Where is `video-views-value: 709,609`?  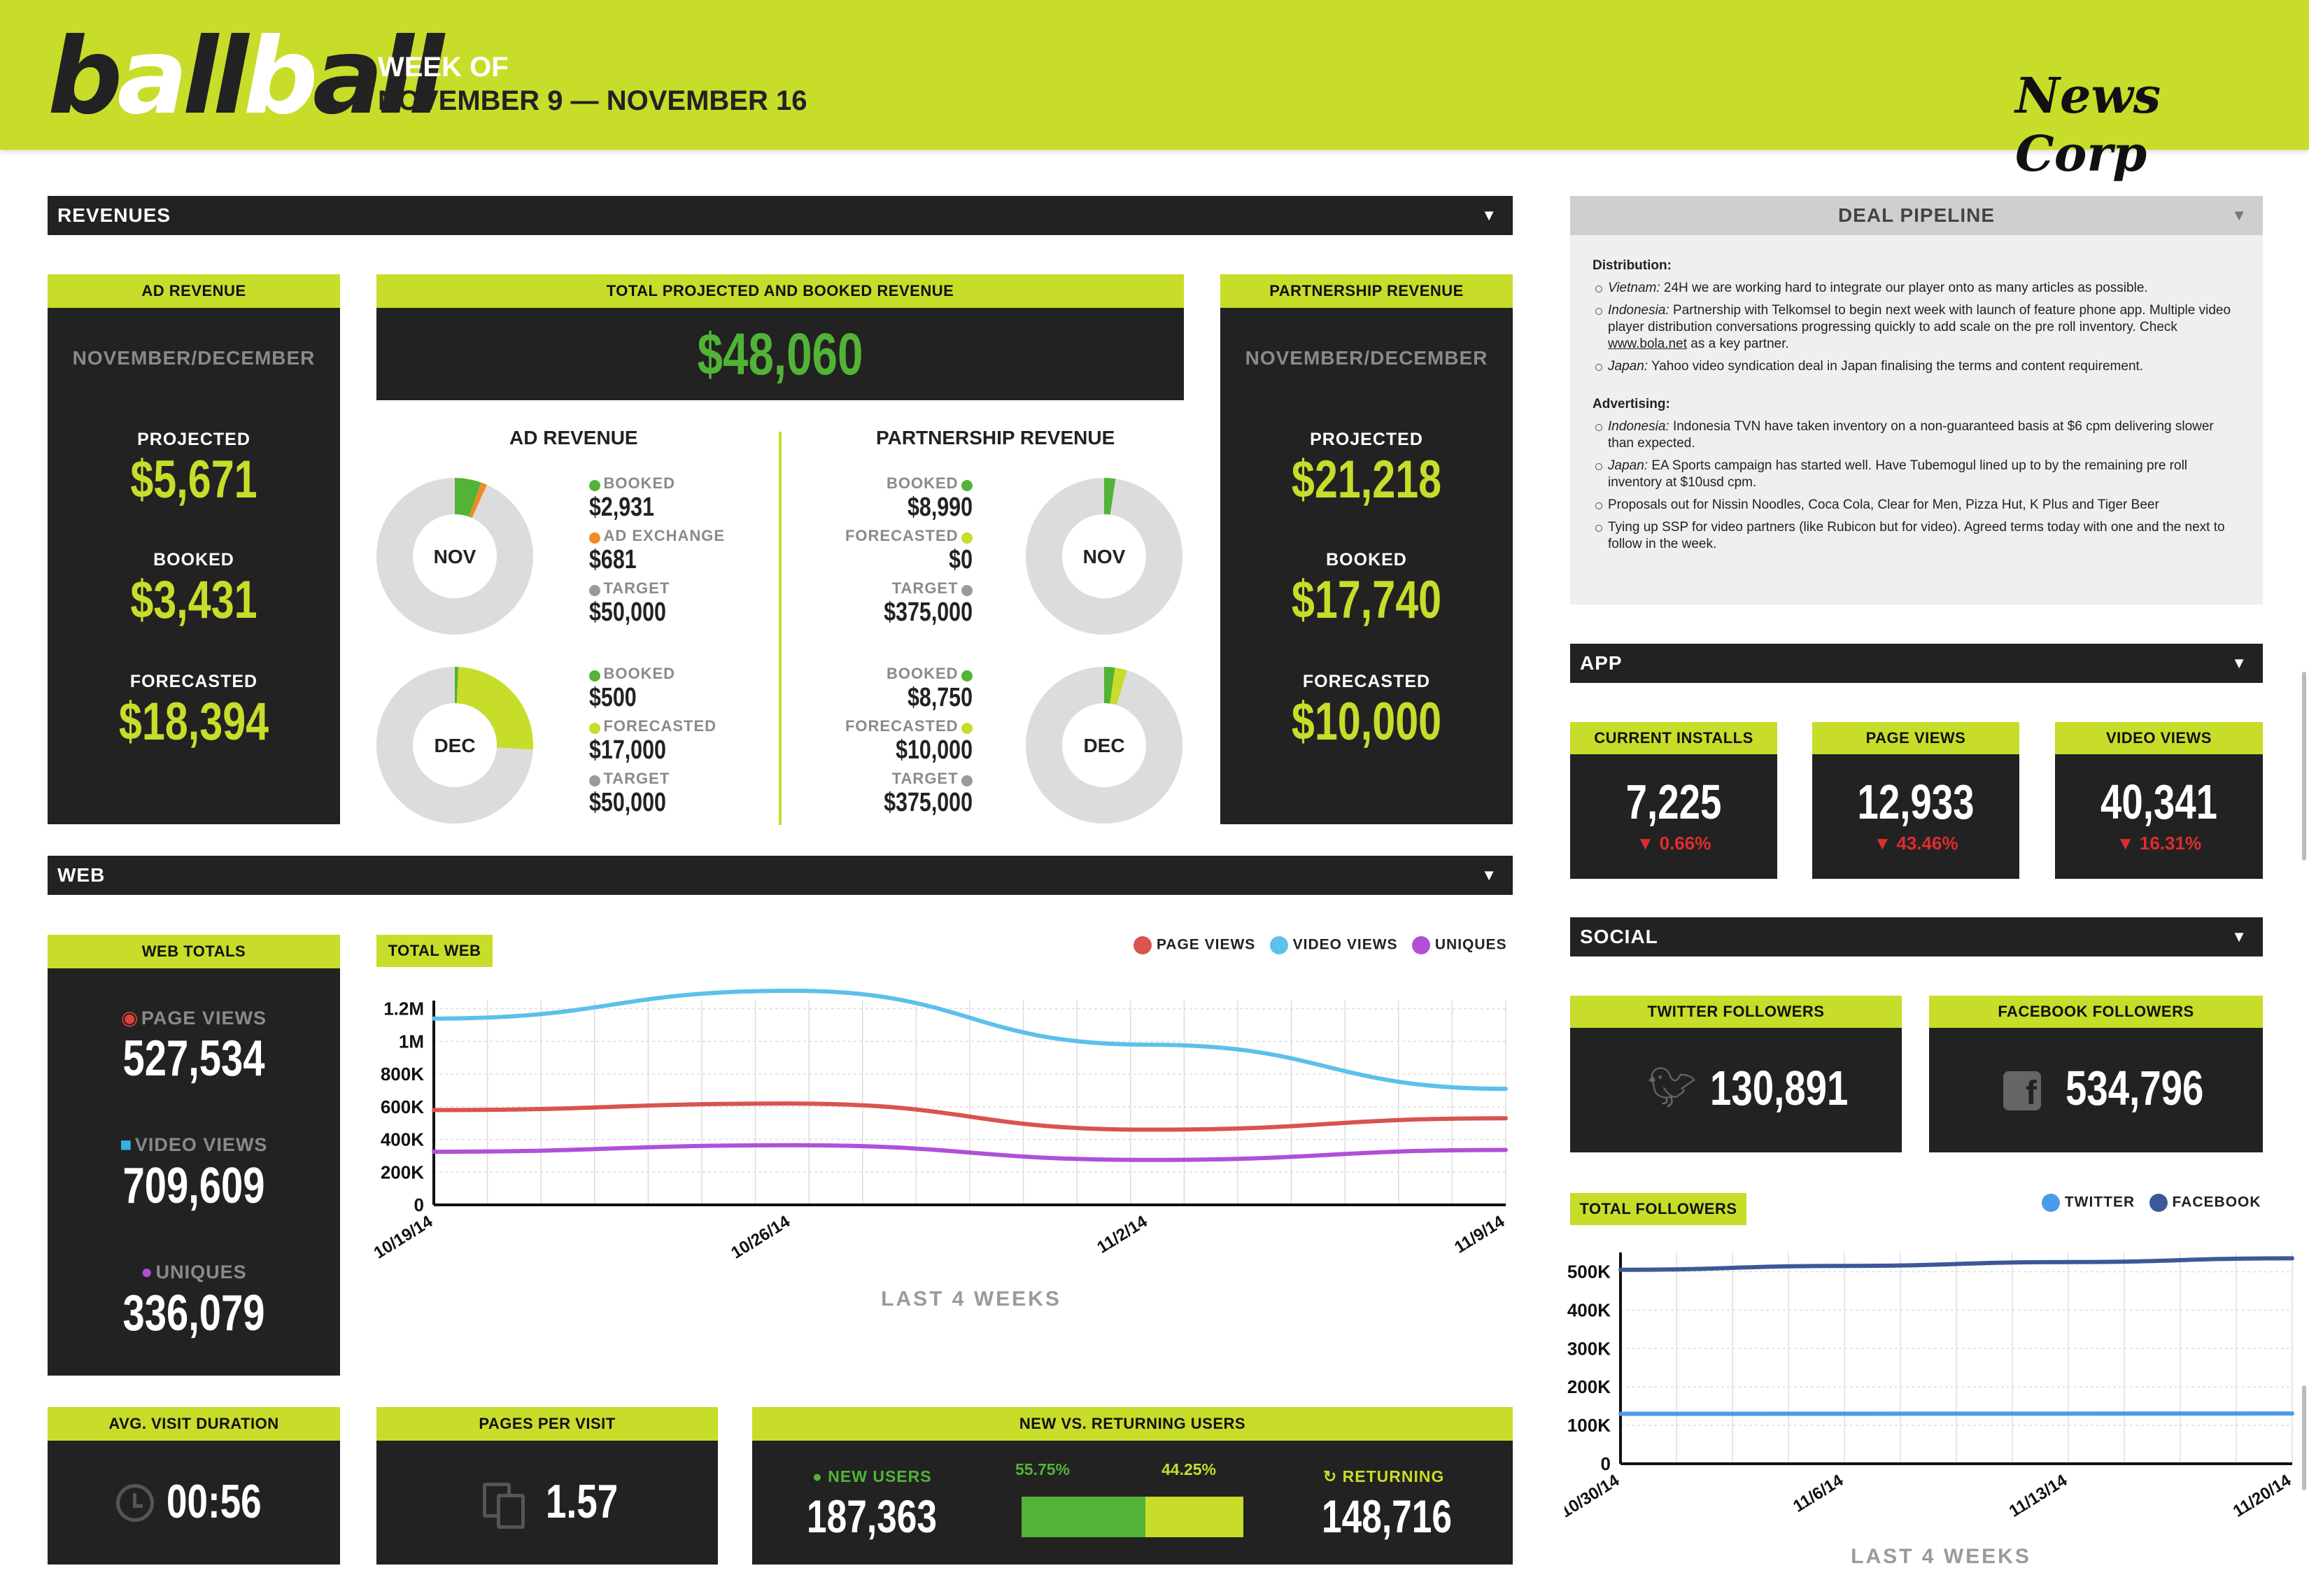 video-views-value: 709,609 is located at coordinates (193, 1186).